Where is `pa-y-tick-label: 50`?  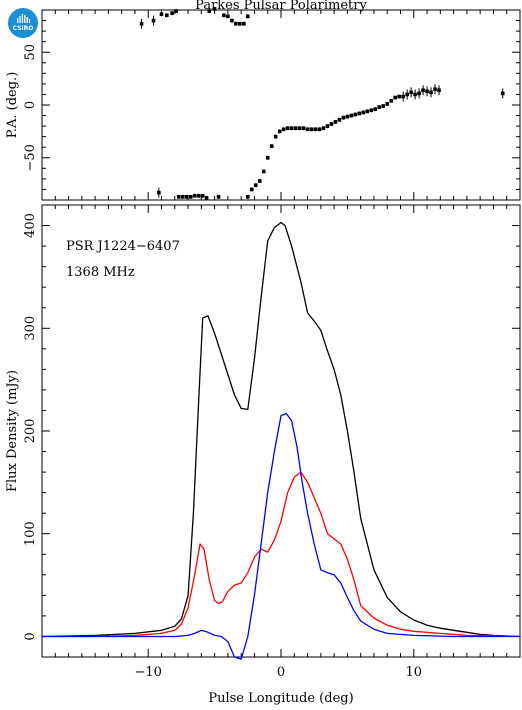 pa-y-tick-label: 50 is located at coordinates (30, 52).